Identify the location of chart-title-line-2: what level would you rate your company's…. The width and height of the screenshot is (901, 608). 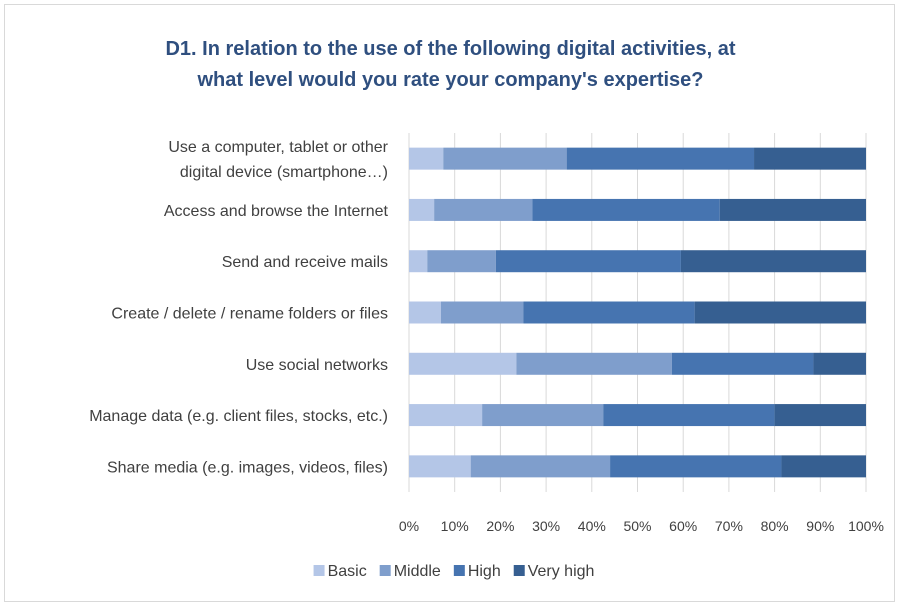
(450, 80).